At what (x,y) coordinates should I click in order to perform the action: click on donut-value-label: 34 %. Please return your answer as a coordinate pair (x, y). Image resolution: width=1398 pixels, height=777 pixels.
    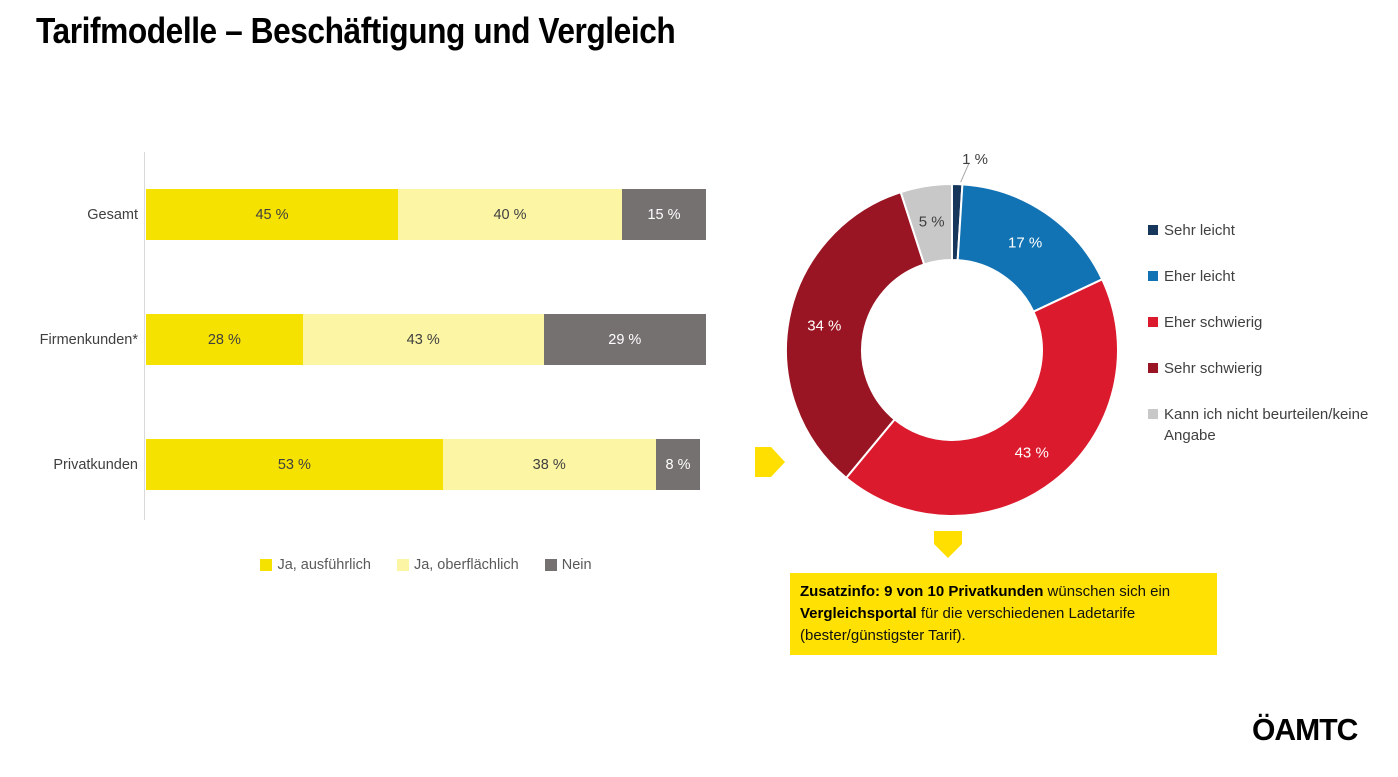
    Looking at the image, I should click on (824, 326).